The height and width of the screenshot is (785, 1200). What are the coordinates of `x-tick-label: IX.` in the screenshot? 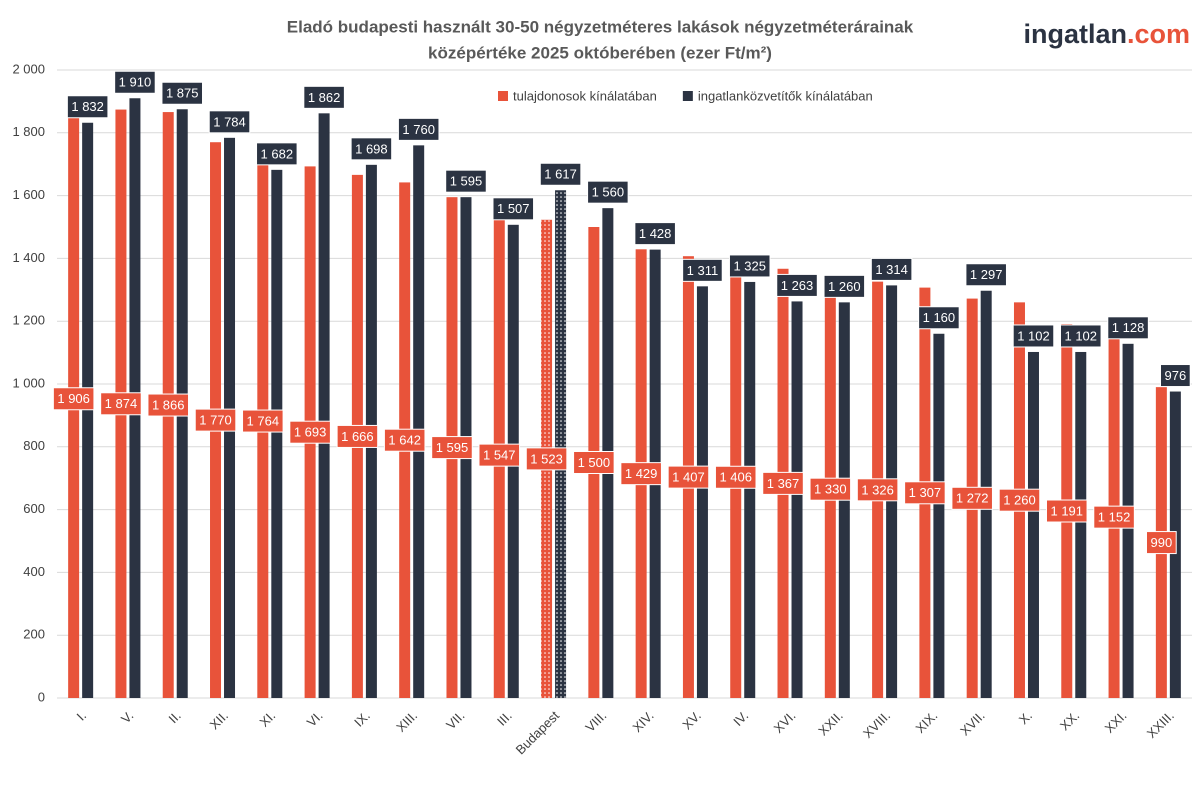 It's located at (362, 719).